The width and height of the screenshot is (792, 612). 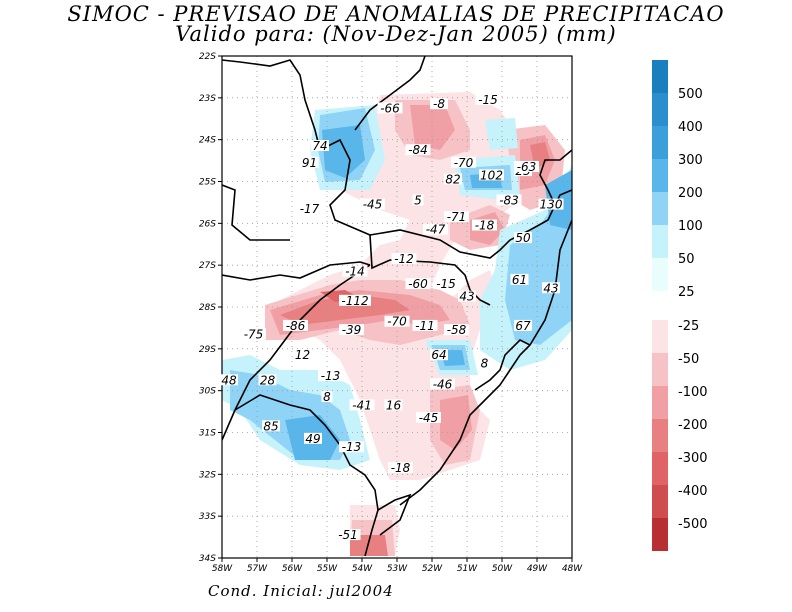 What do you see at coordinates (348, 535) in the screenshot?
I see `contour-label: -51` at bounding box center [348, 535].